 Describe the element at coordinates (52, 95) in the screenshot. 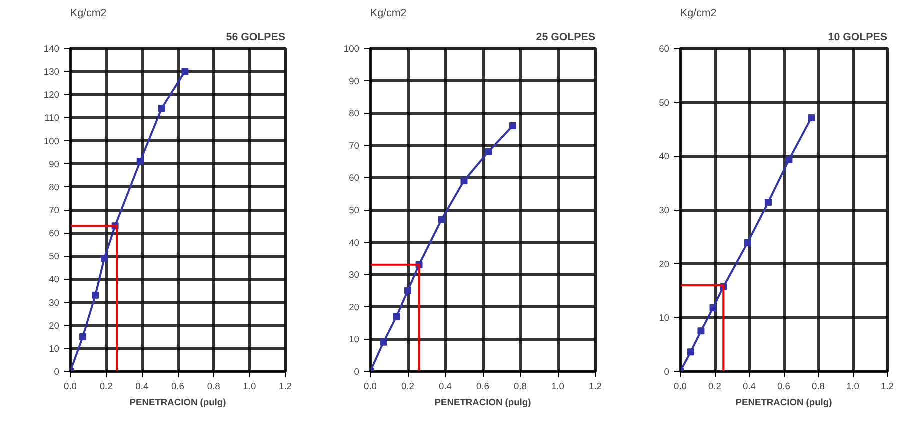

I see `y-tick-label: 120` at that location.